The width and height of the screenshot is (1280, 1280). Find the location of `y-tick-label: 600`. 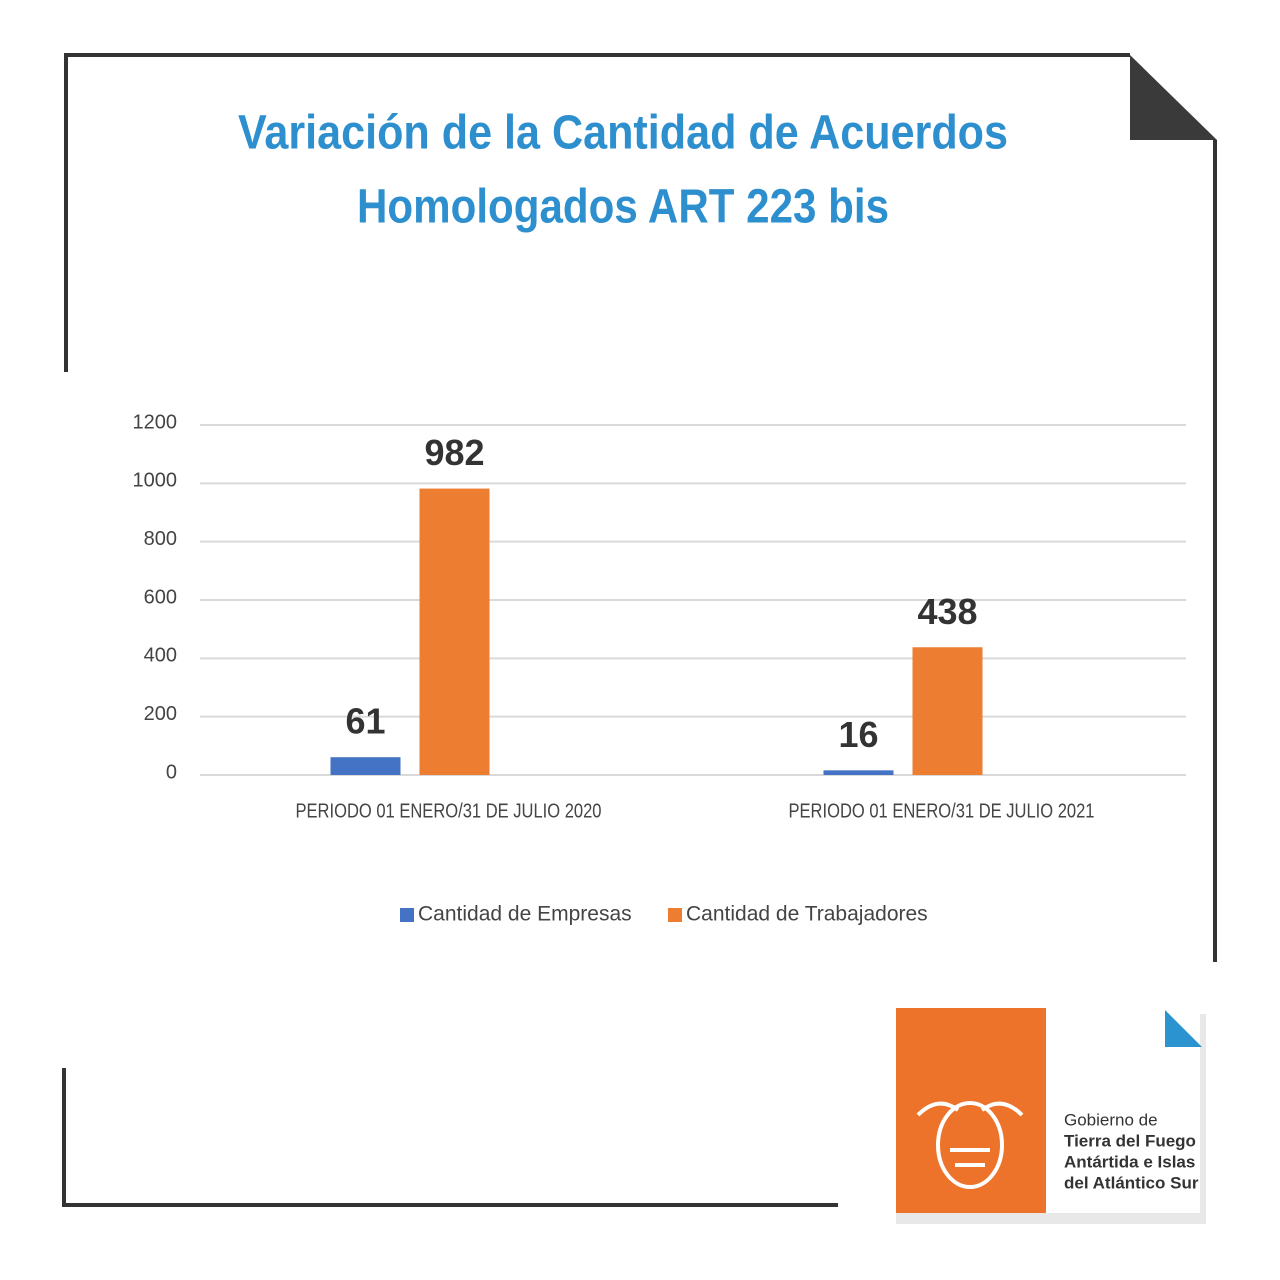

y-tick-label: 600 is located at coordinates (160, 597).